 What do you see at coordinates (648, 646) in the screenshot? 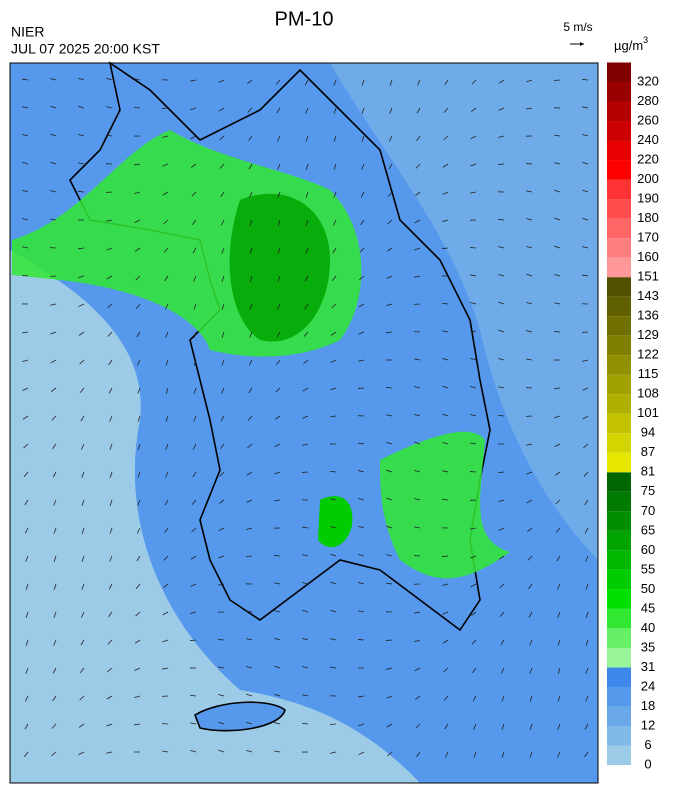
I see `colorbar-label: 35` at bounding box center [648, 646].